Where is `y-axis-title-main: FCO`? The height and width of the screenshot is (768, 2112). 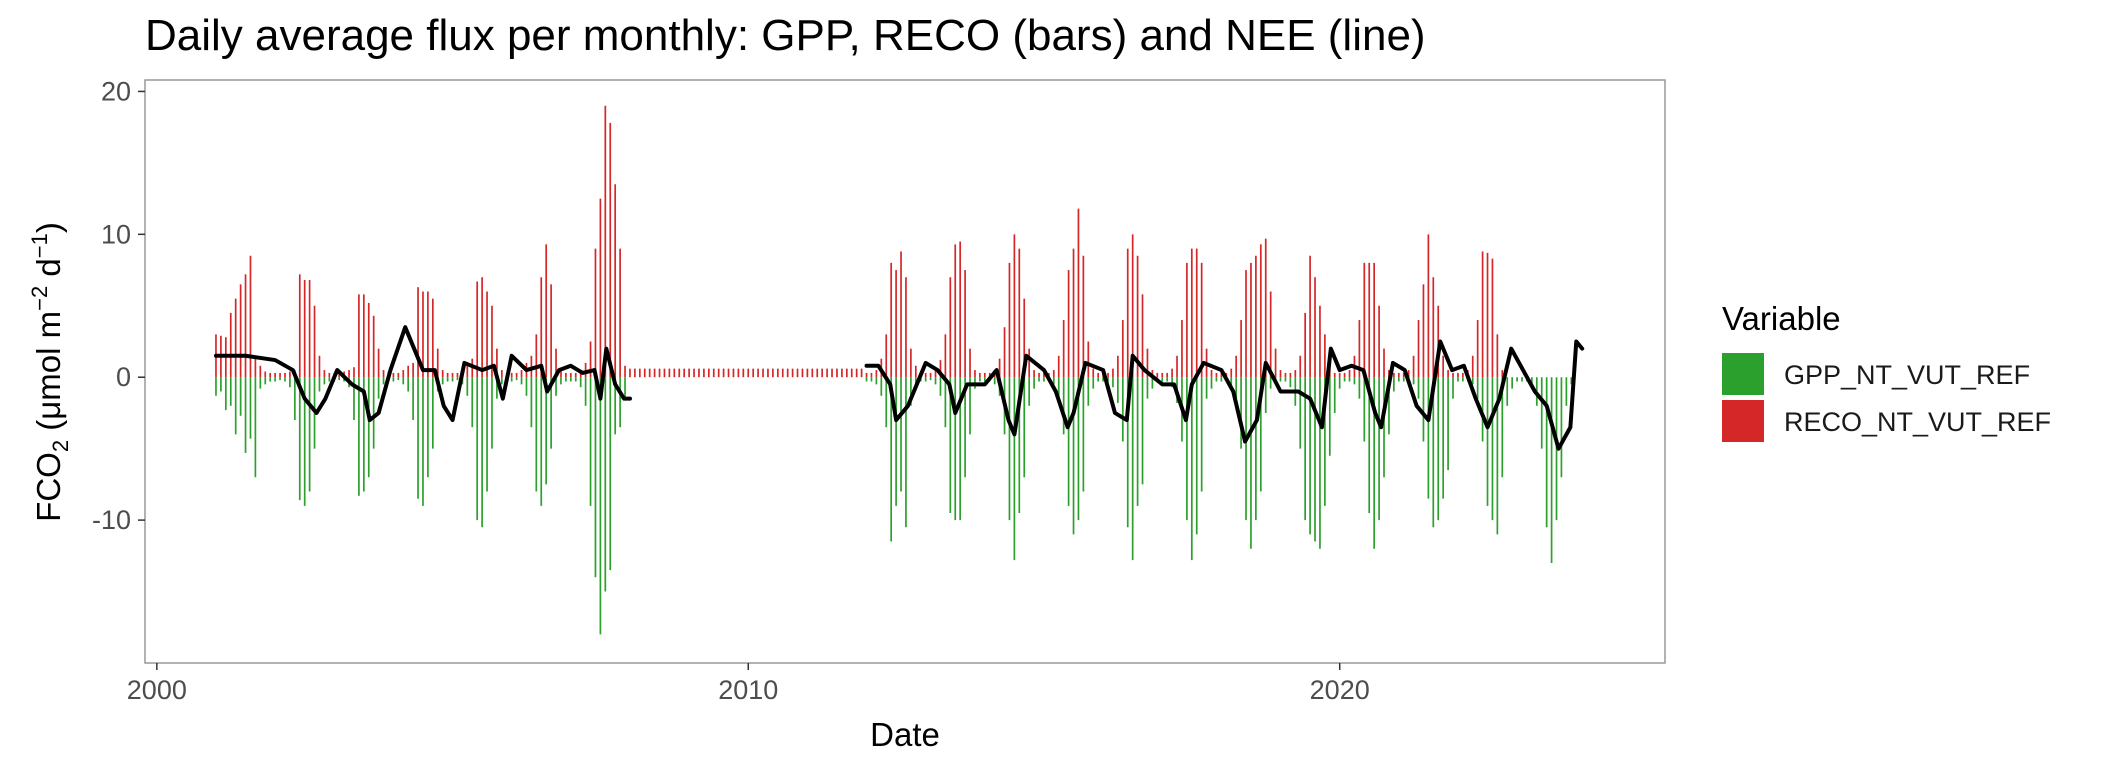
y-axis-title-main: FCO is located at coordinates (48, 487).